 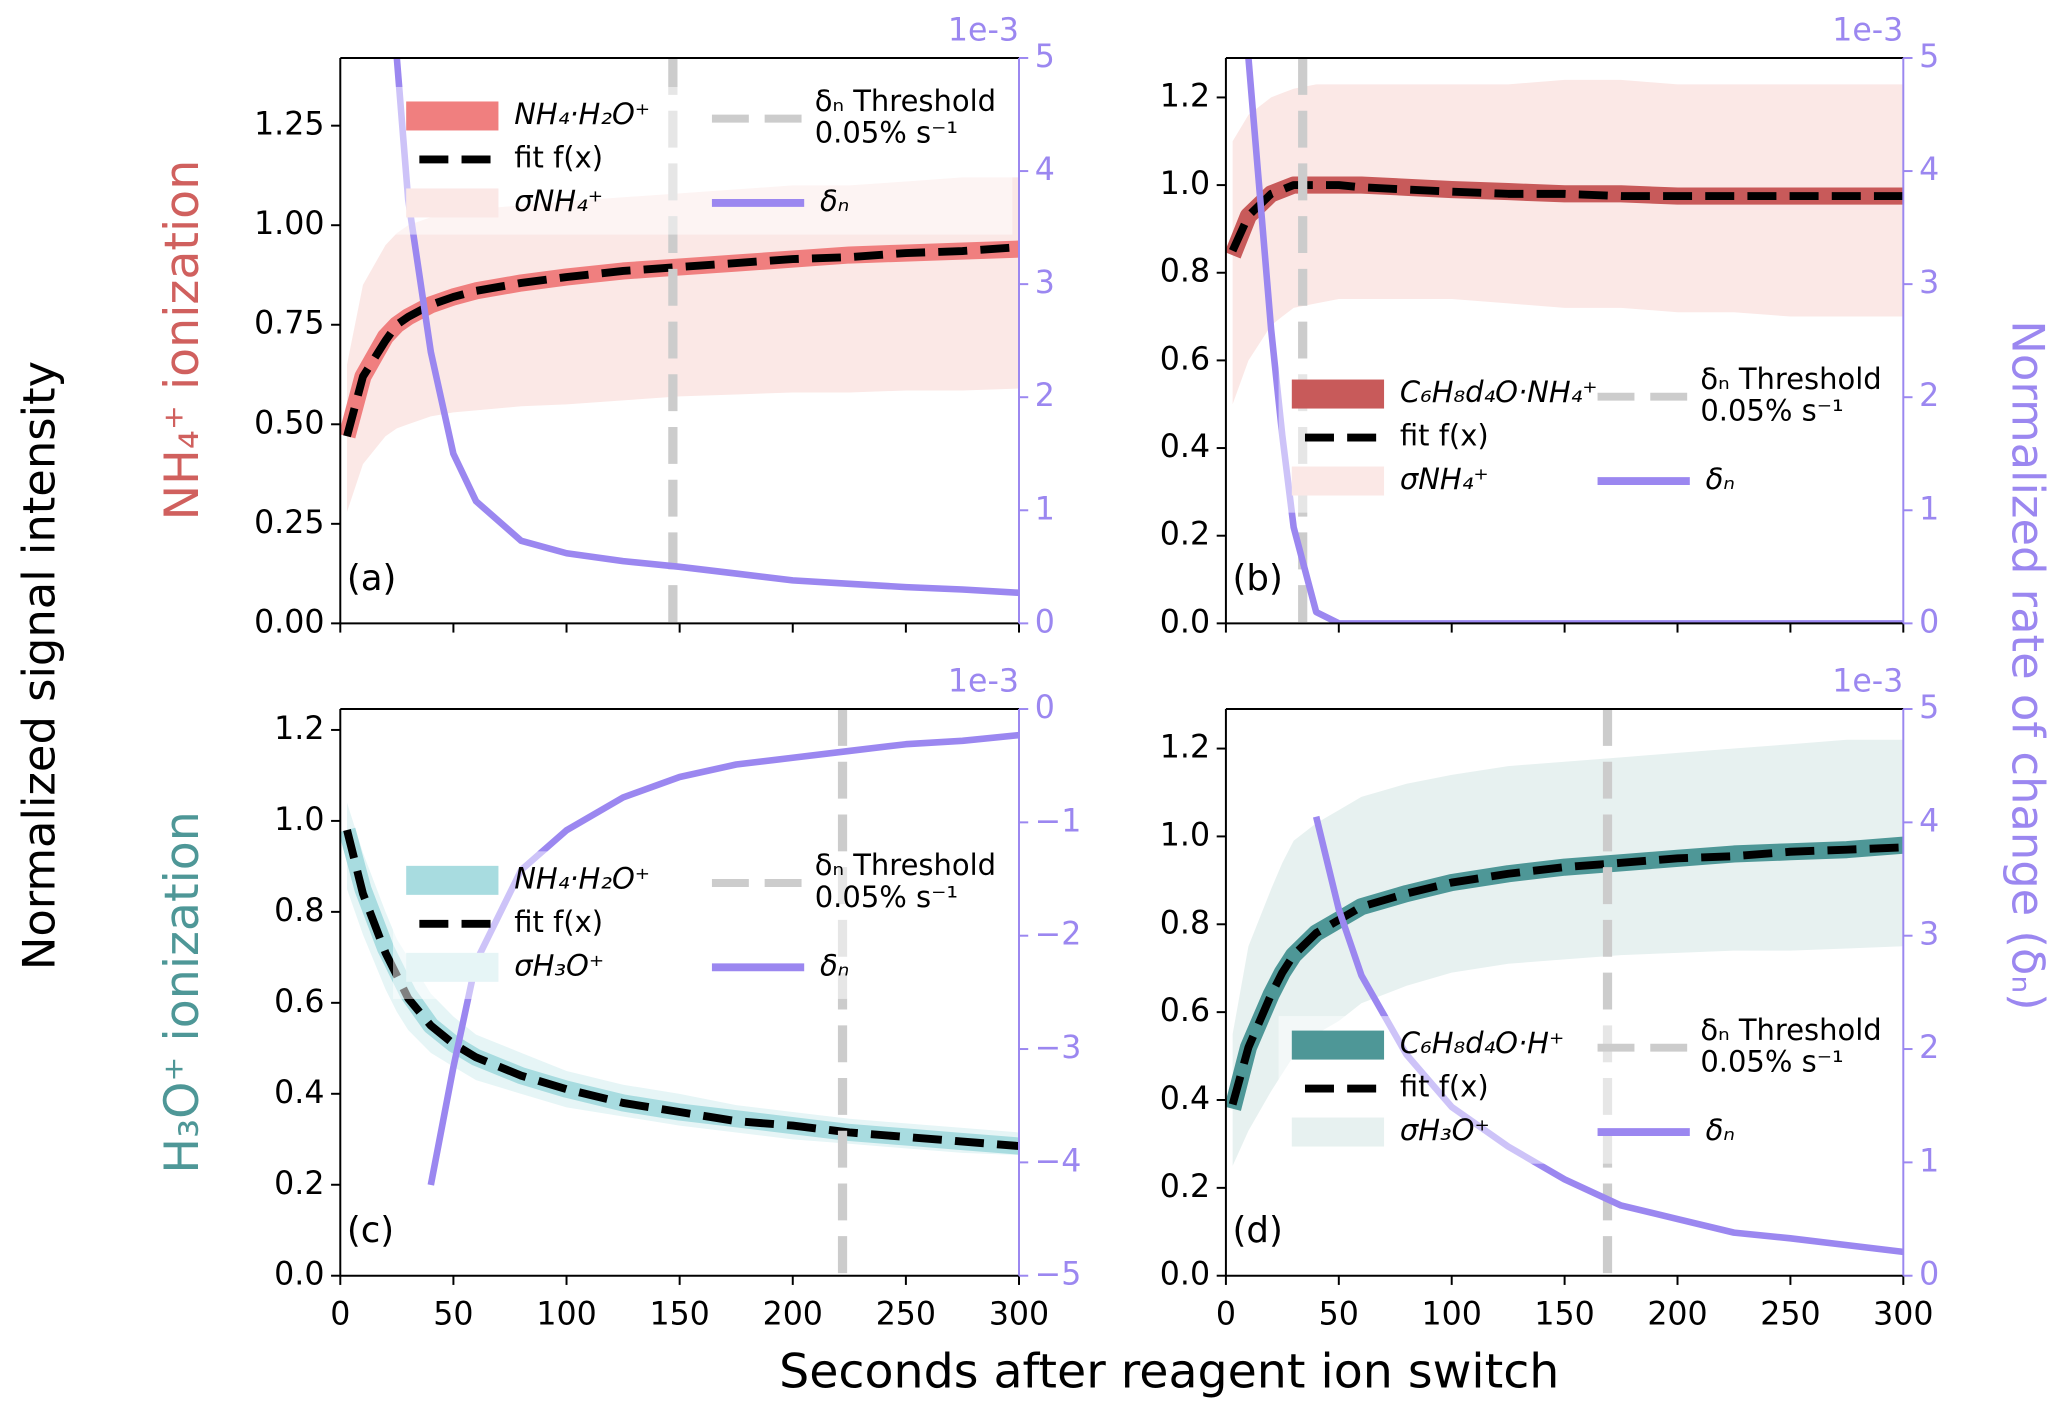 I want to click on sigma-band, so click(x=1568, y=242).